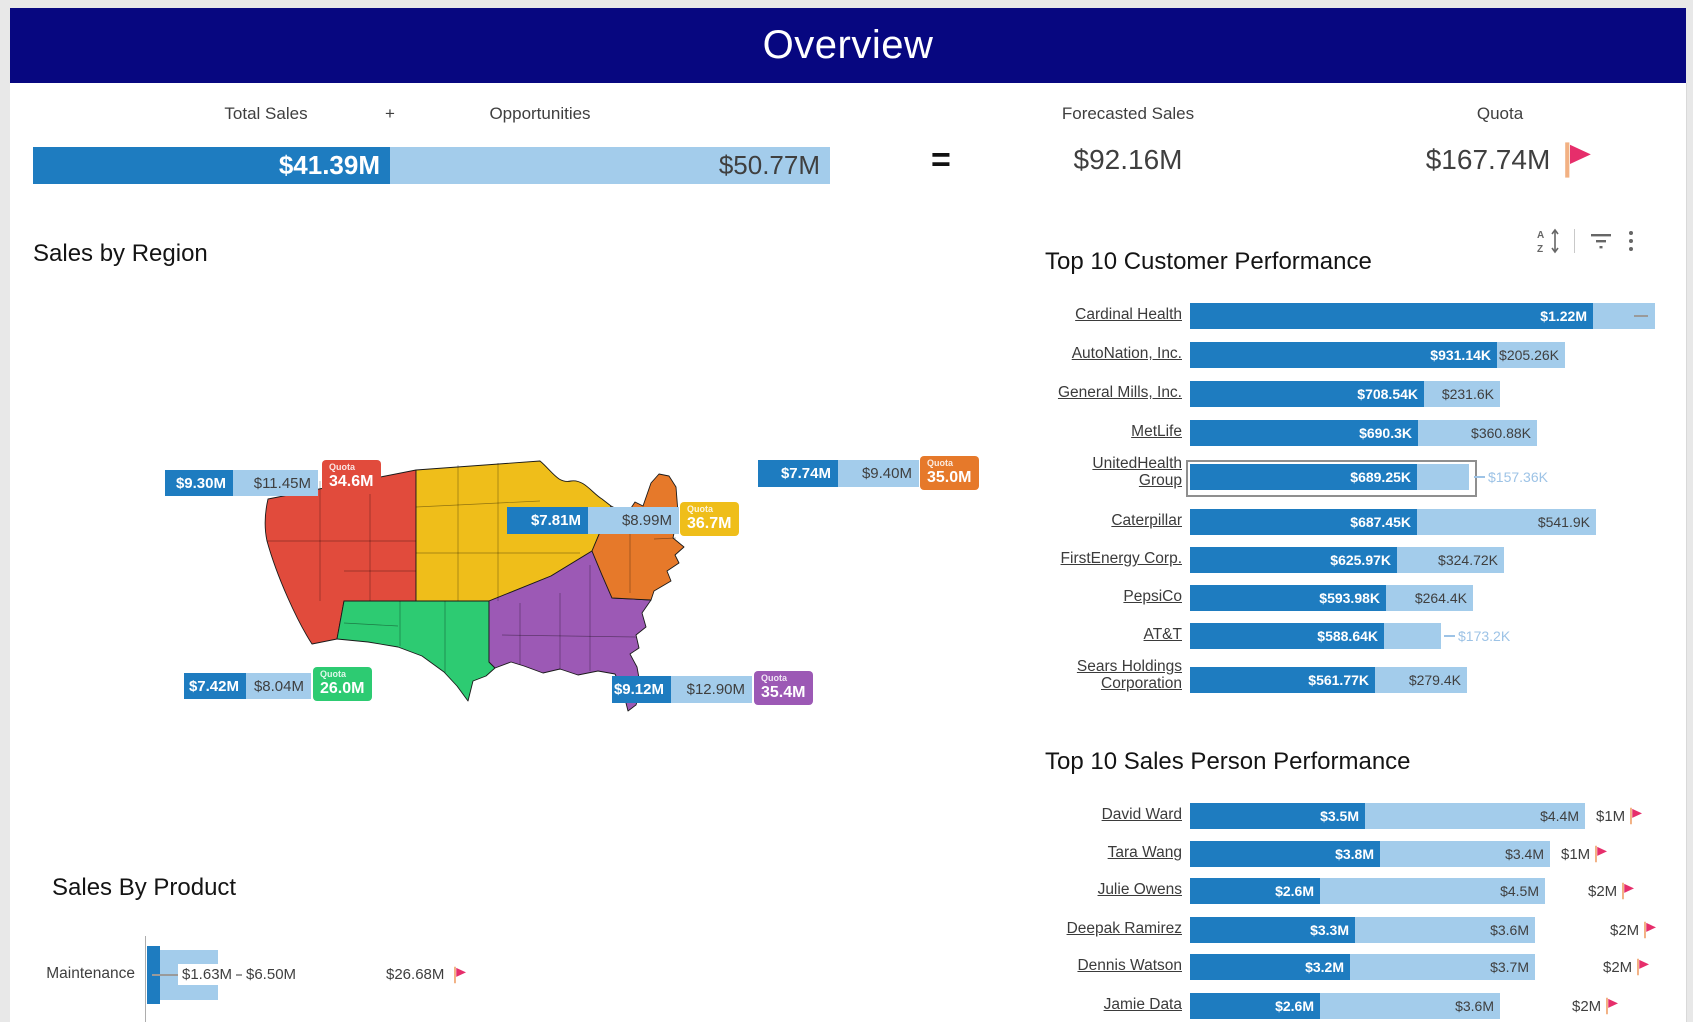 The image size is (1693, 1022). Describe the element at coordinates (1126, 353) in the screenshot. I see `customer-link-autonation: AutoNation, Inc.` at that location.